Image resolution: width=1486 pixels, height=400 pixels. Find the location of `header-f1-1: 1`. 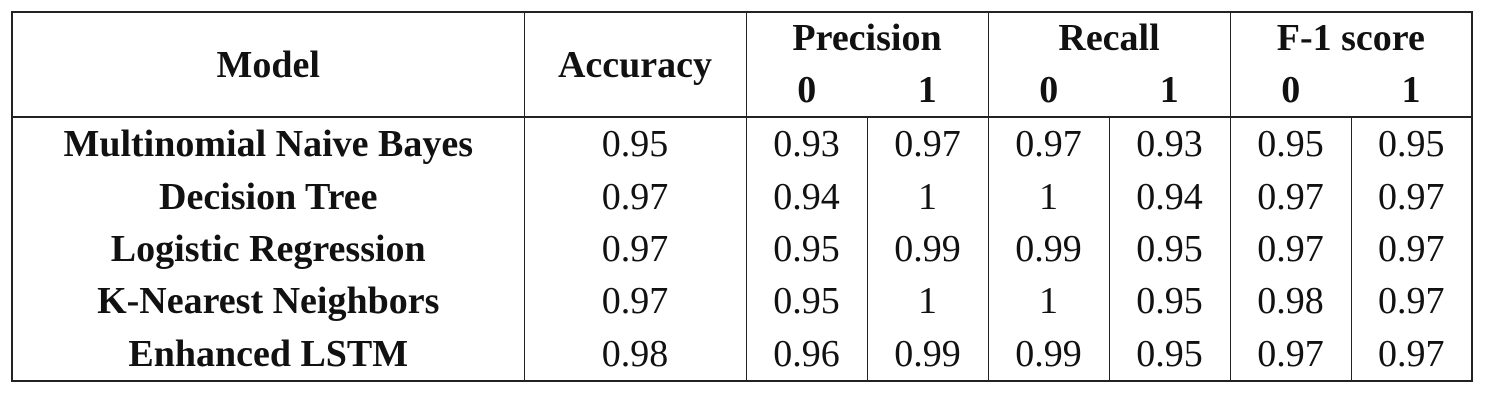

header-f1-1: 1 is located at coordinates (1412, 90).